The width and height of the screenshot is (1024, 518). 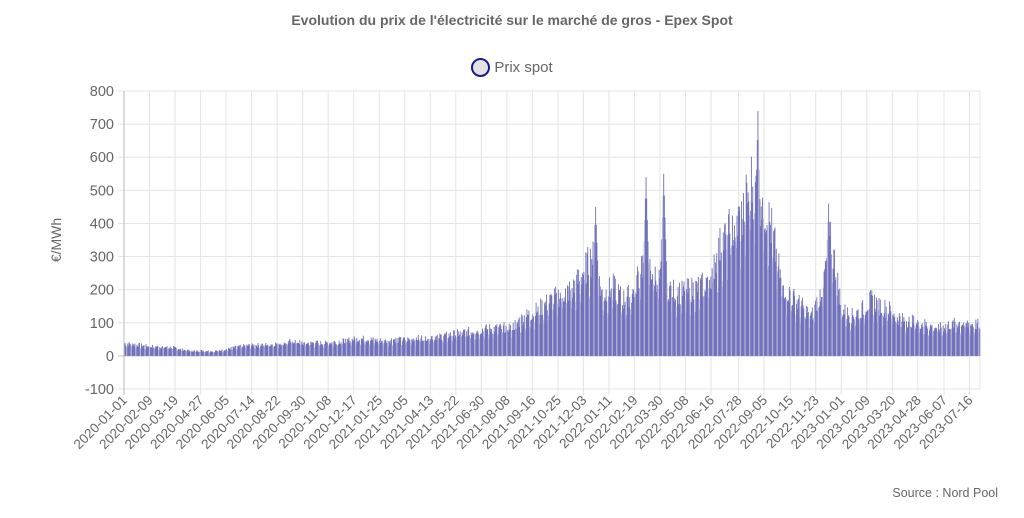 What do you see at coordinates (102, 324) in the screenshot?
I see `y-tick-label: 100` at bounding box center [102, 324].